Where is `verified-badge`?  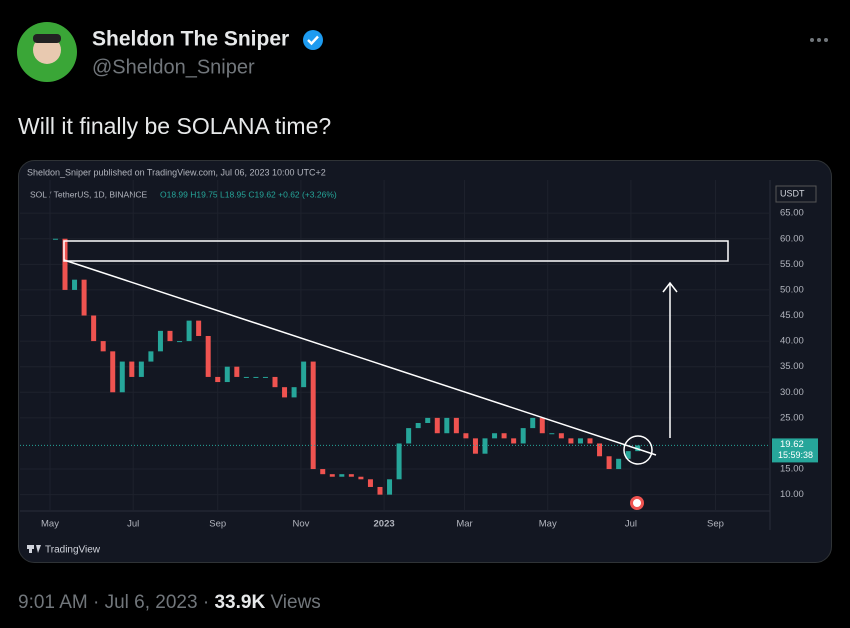
verified-badge is located at coordinates (313, 40).